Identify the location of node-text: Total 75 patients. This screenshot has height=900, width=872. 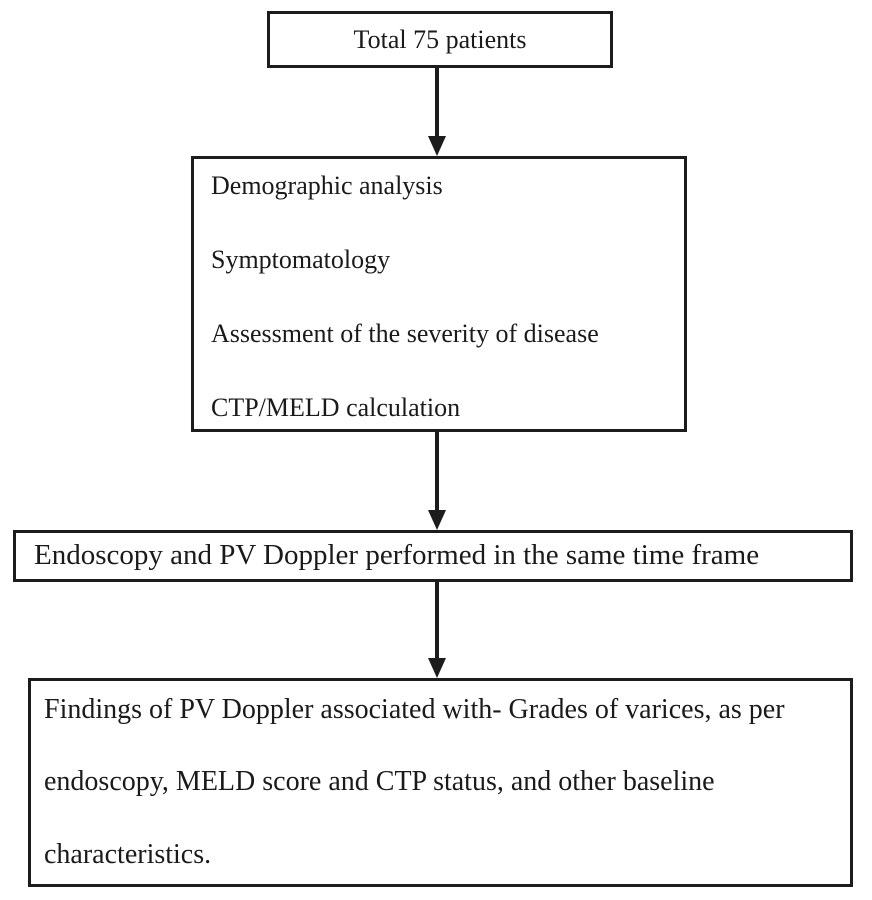
(440, 39).